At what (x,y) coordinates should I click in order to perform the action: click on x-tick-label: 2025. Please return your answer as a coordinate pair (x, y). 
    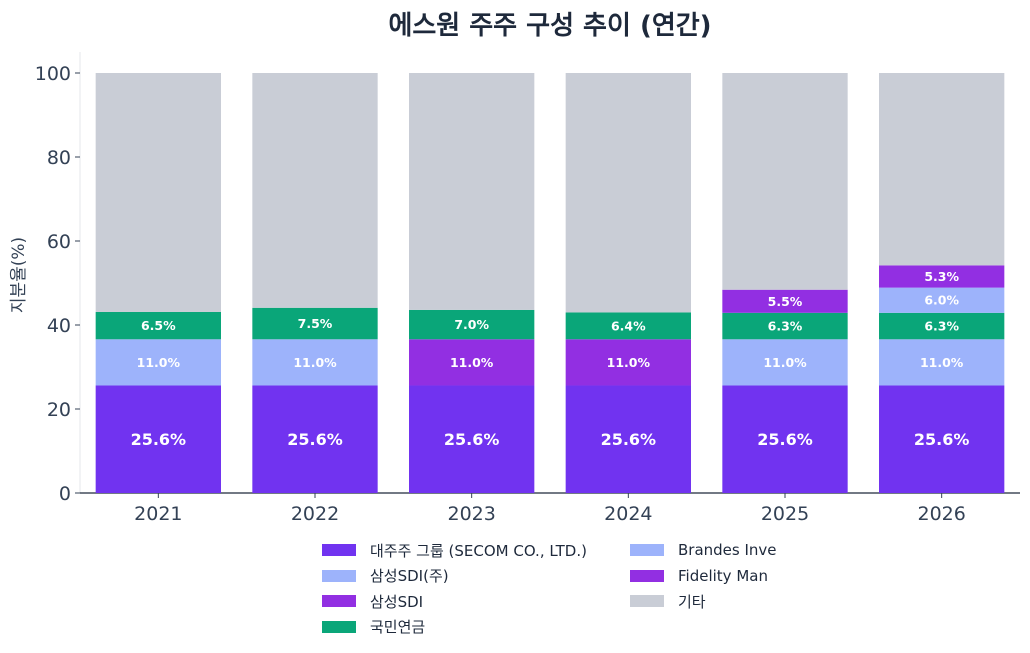
    Looking at the image, I should click on (785, 514).